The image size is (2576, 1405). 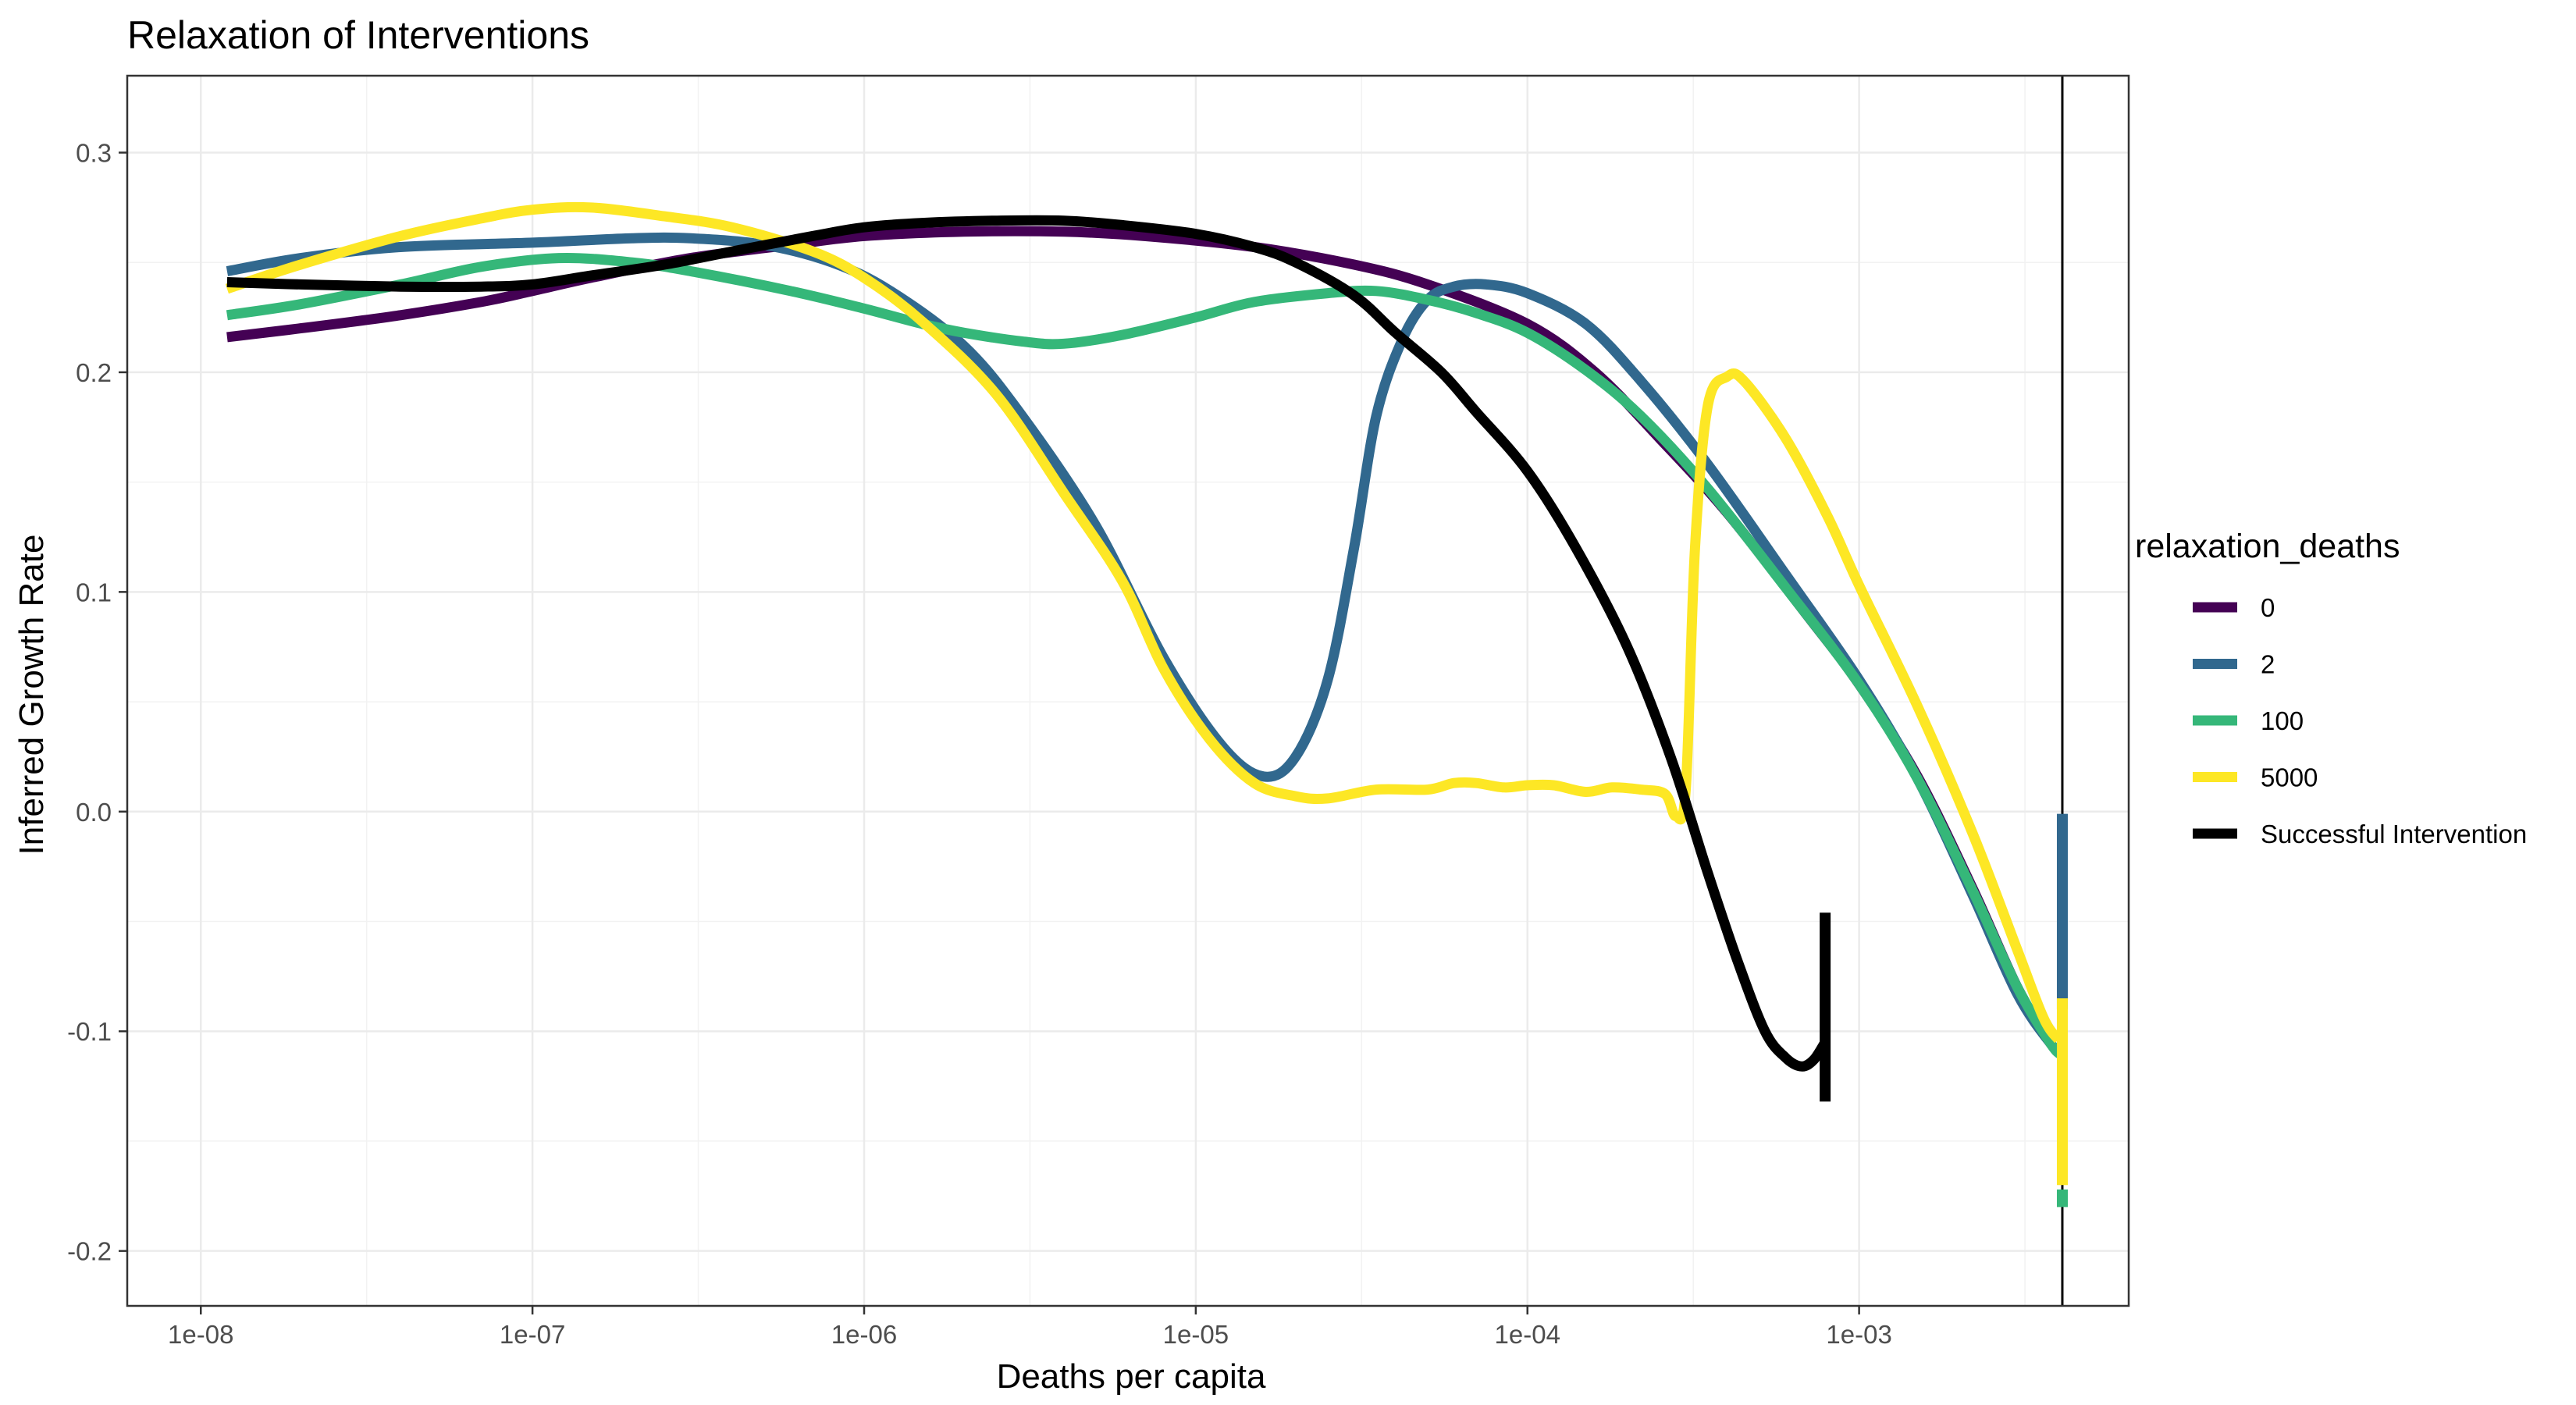 What do you see at coordinates (94, 373) in the screenshot?
I see `y-tick-label: 0.2` at bounding box center [94, 373].